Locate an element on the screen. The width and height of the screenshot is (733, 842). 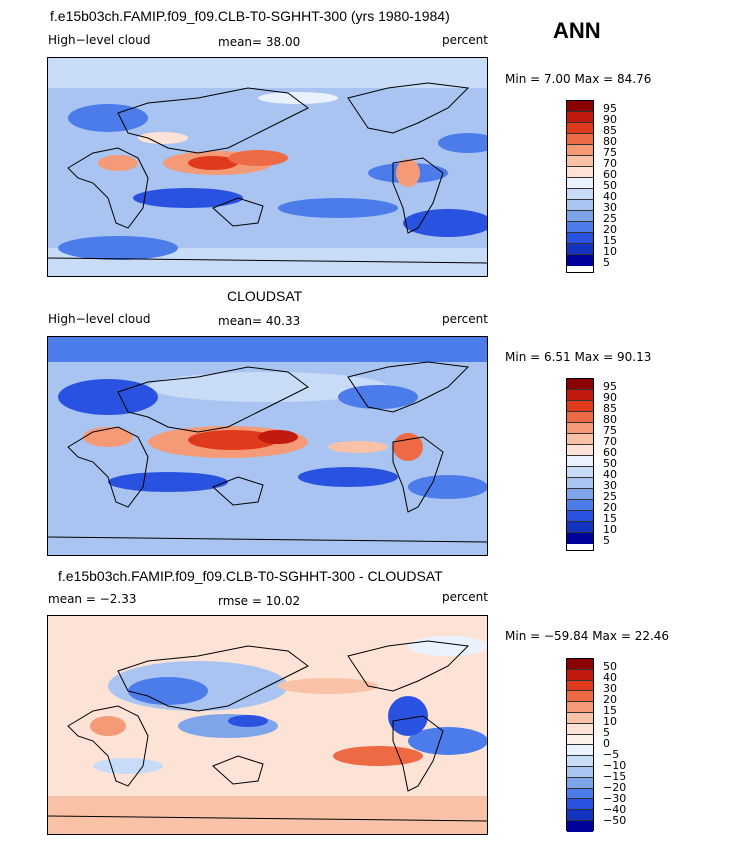
panel3-minmax: Min = −59.84 Max = 22.46 is located at coordinates (587, 636).